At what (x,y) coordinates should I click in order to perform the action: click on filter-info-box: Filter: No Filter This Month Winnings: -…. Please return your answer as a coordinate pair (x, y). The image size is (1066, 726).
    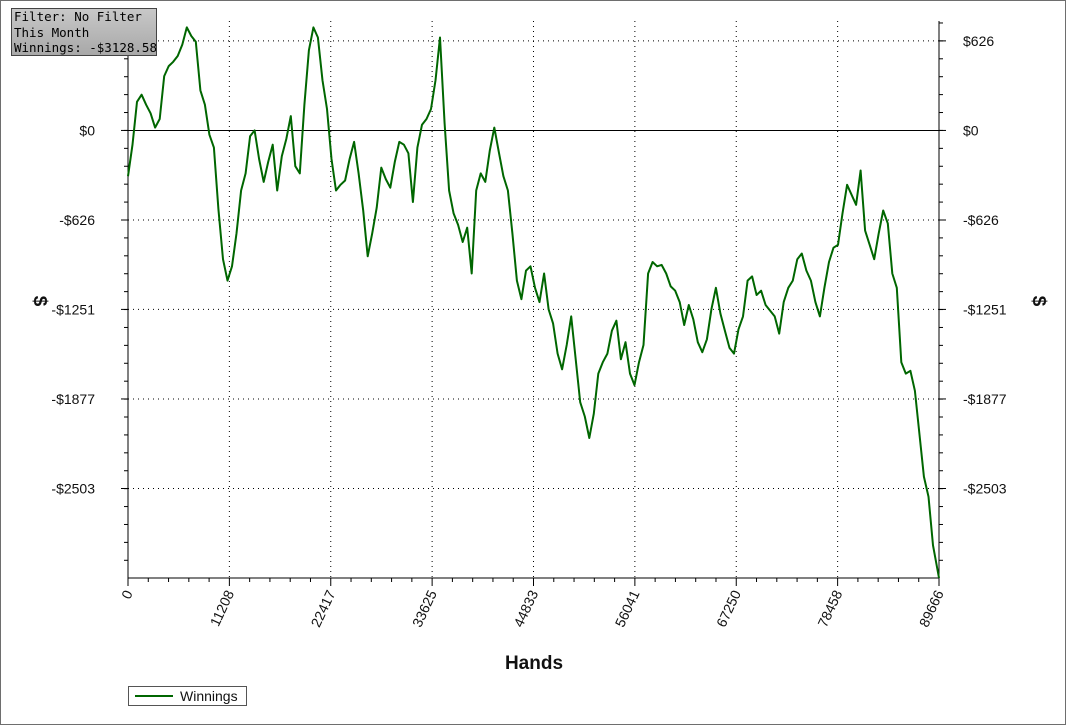
    Looking at the image, I should click on (84, 32).